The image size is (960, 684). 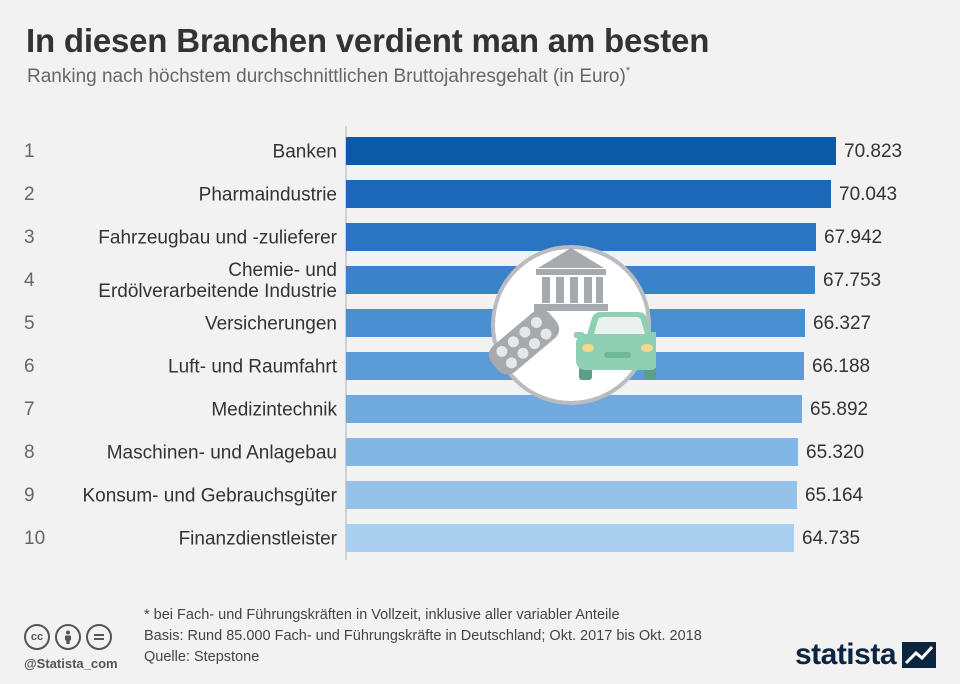 I want to click on category-label-line: Medizintechnik, so click(x=274, y=410).